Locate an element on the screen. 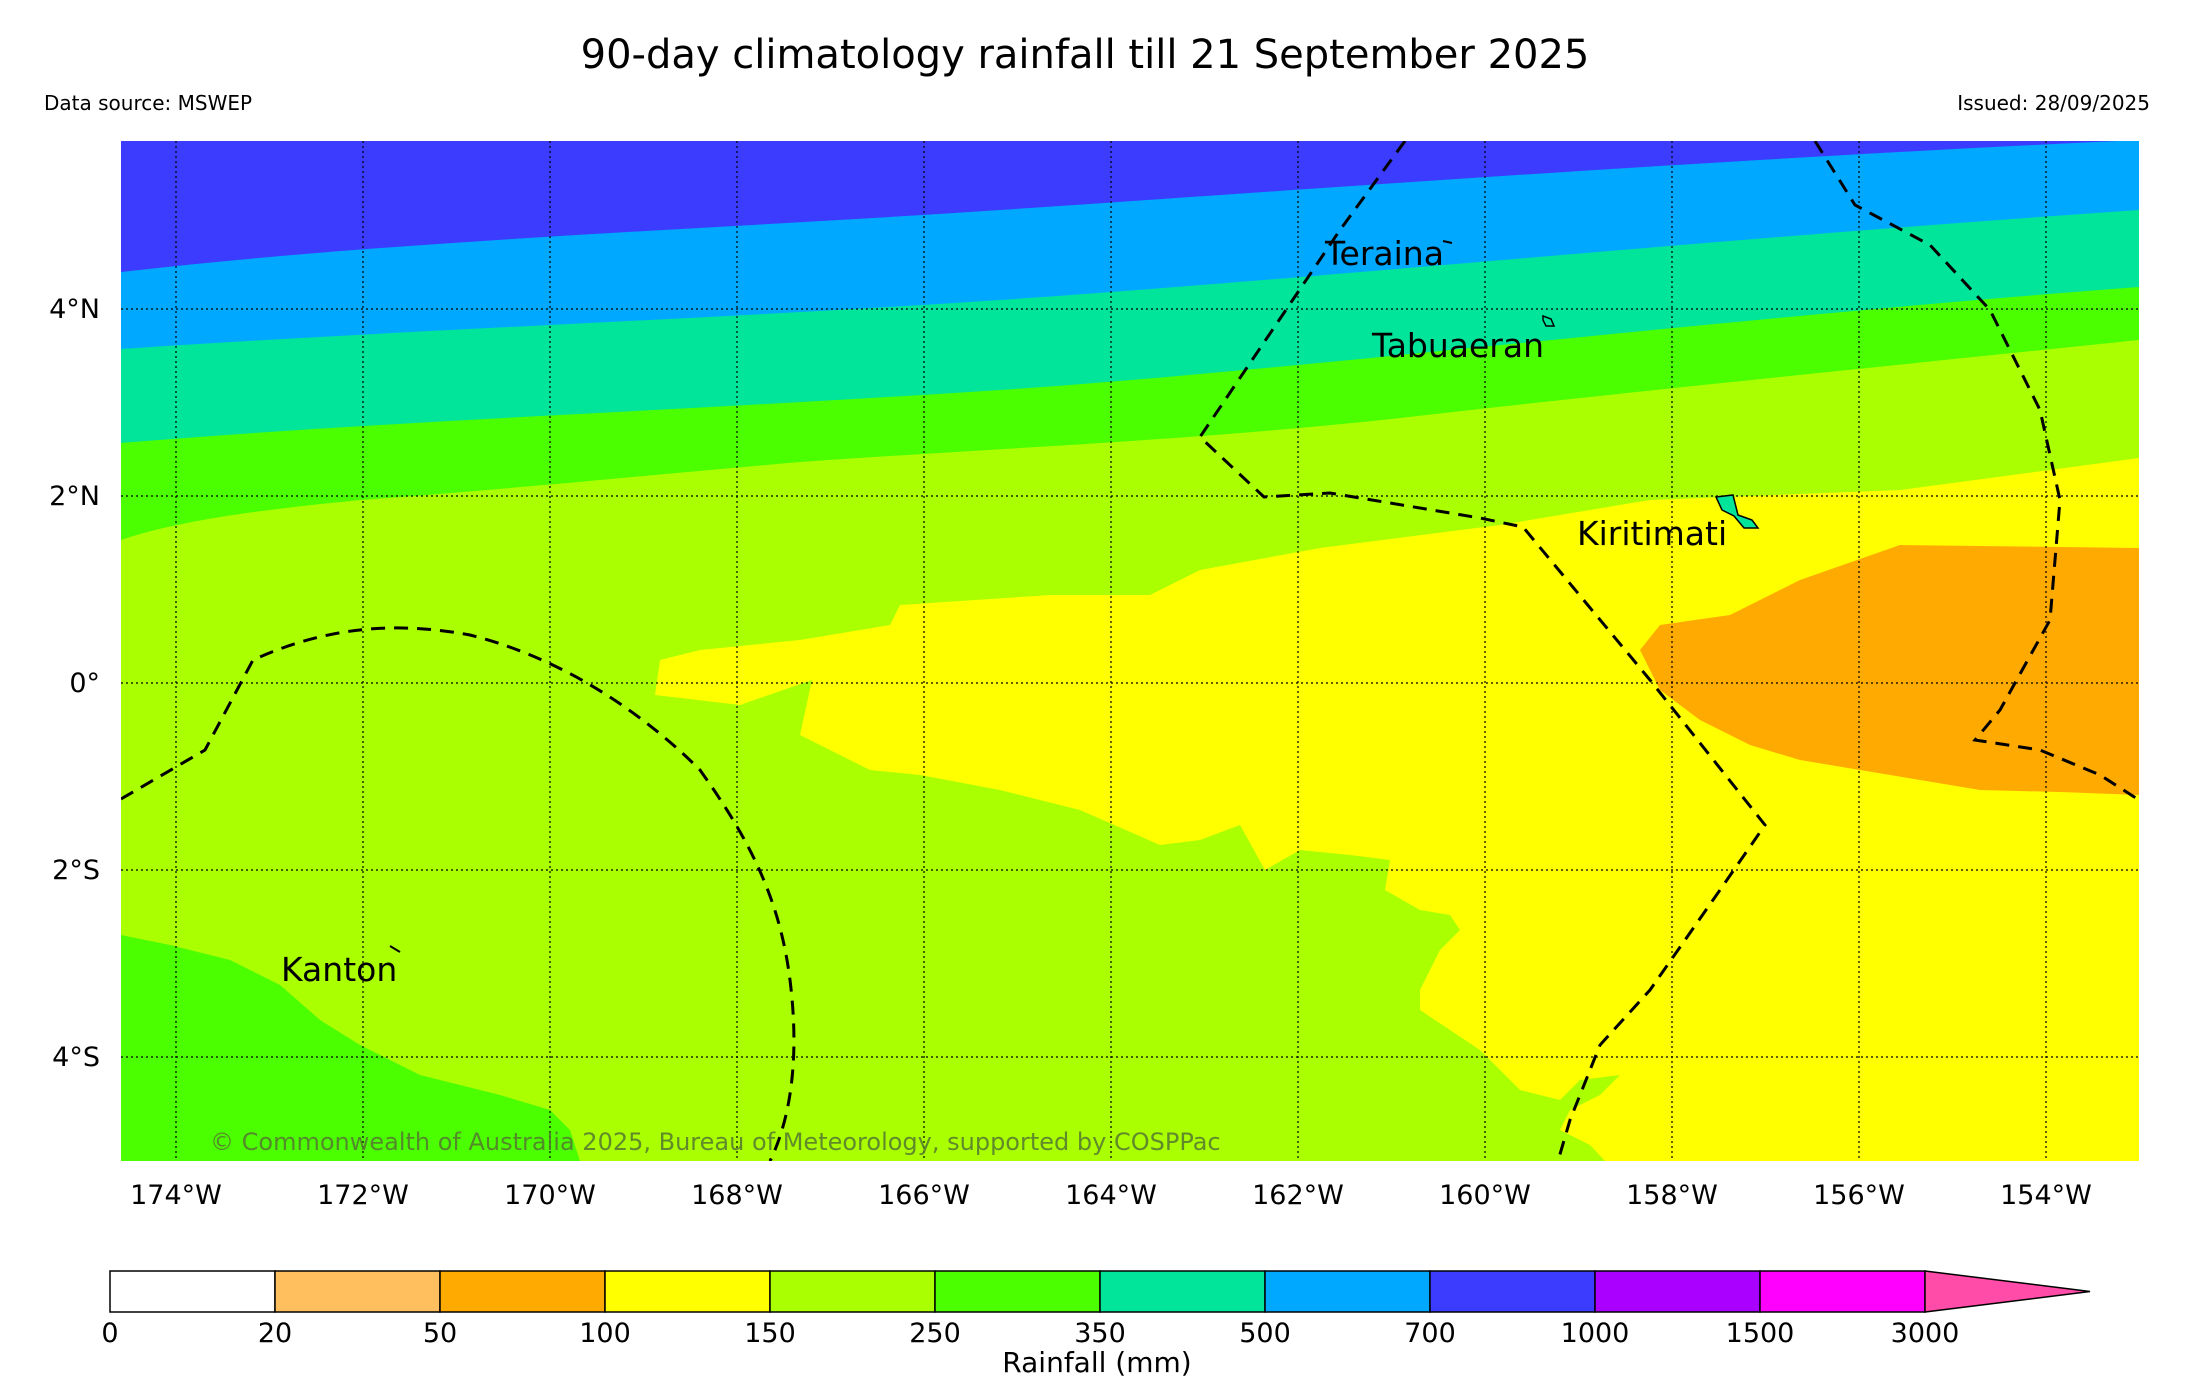 The image size is (2185, 1380). lon-label-156w: 156°W is located at coordinates (1859, 1195).